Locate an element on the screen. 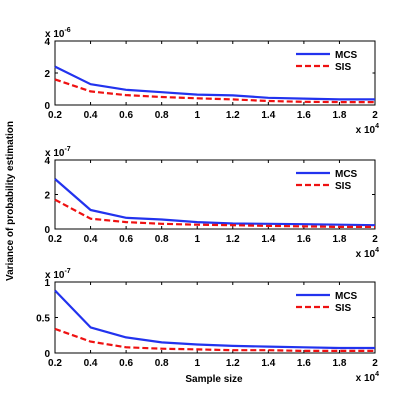  y-multiplier: x 10-6 is located at coordinates (58, 33).